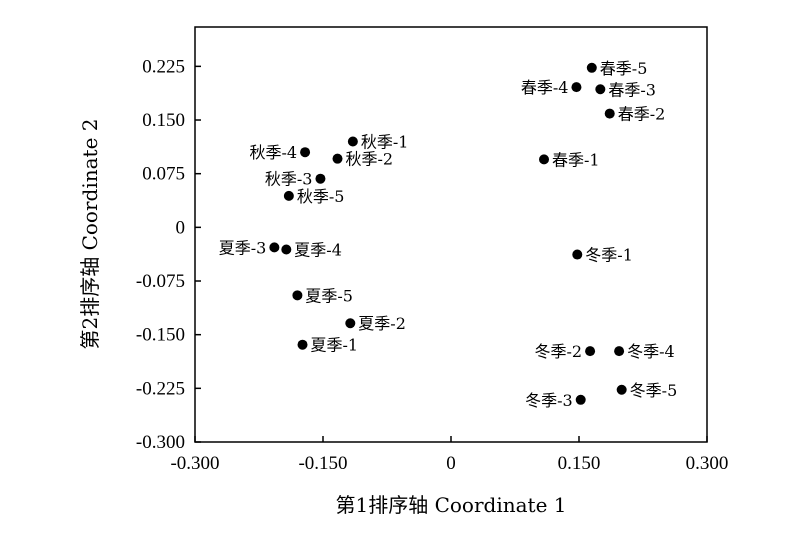 This screenshot has height=536, width=800. What do you see at coordinates (549, 400) in the screenshot?
I see `data-point-label: 冬季-3` at bounding box center [549, 400].